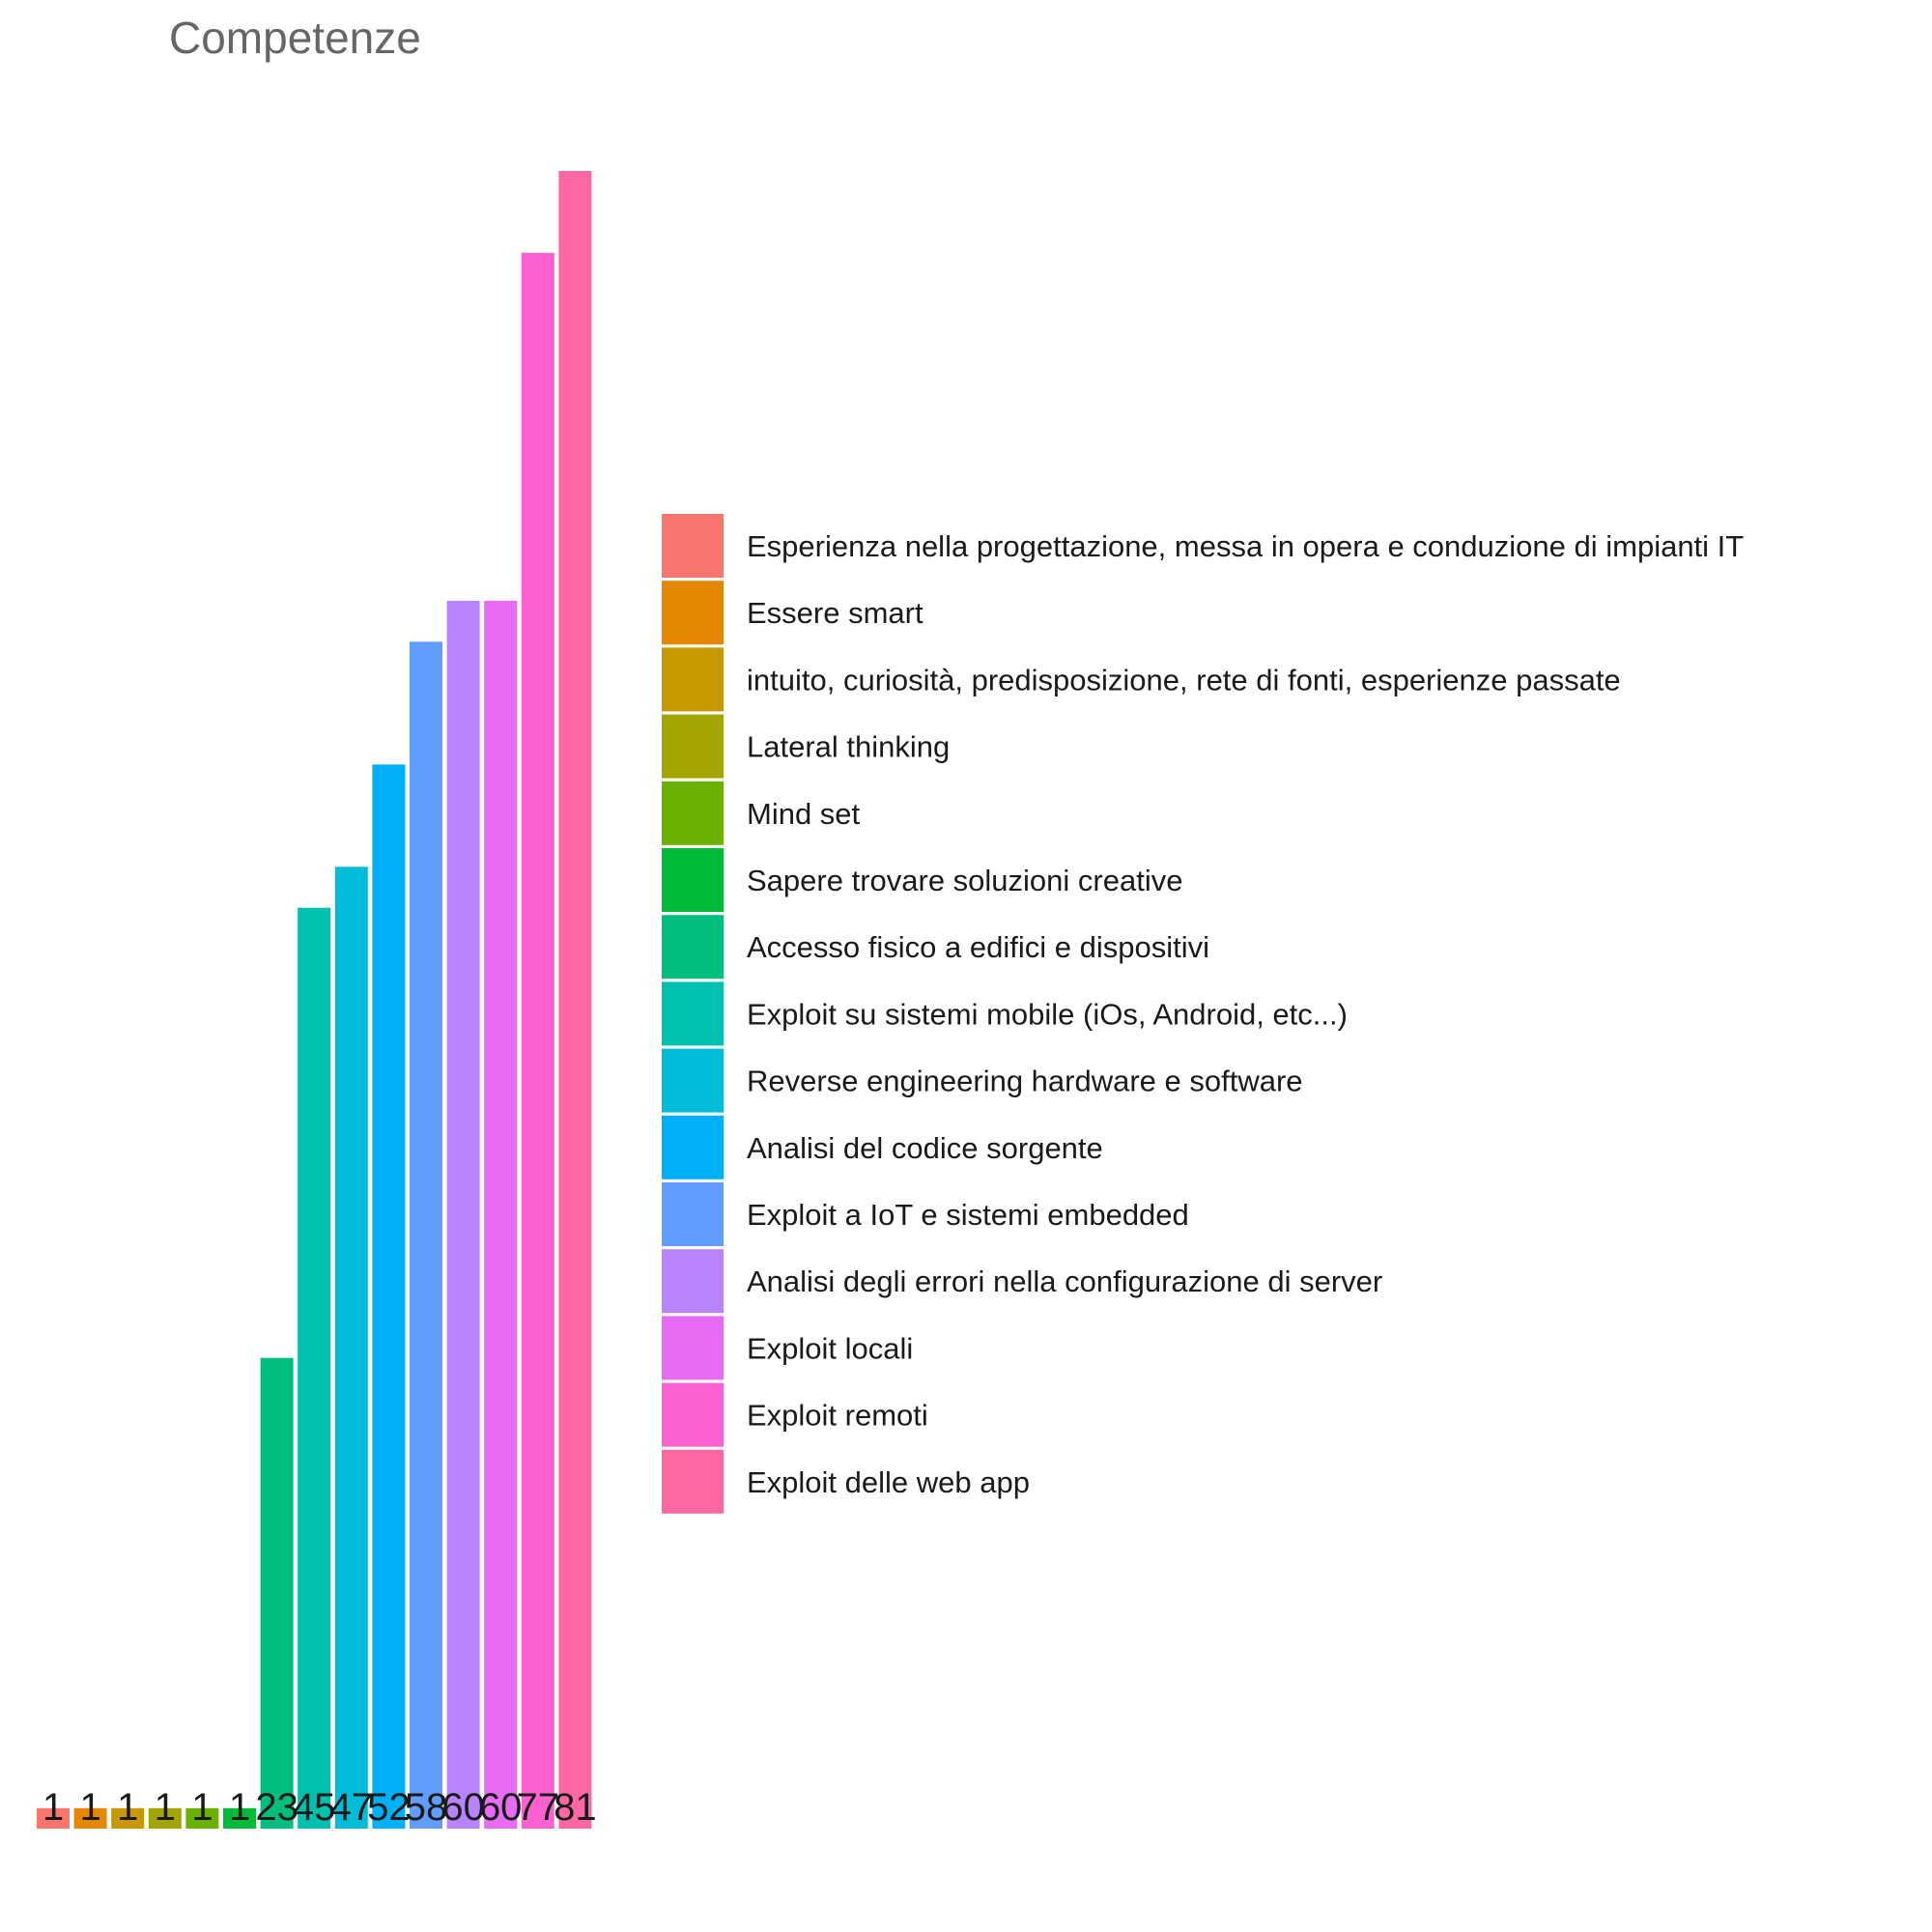 The width and height of the screenshot is (1932, 1932). Describe the element at coordinates (389, 1807) in the screenshot. I see `bar-value-label: 52` at that location.